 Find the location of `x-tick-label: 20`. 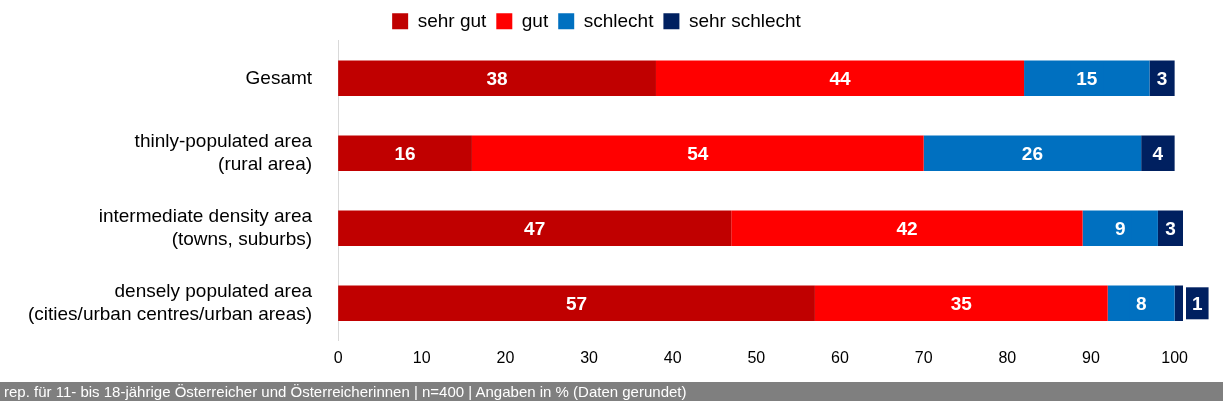

x-tick-label: 20 is located at coordinates (505, 357).